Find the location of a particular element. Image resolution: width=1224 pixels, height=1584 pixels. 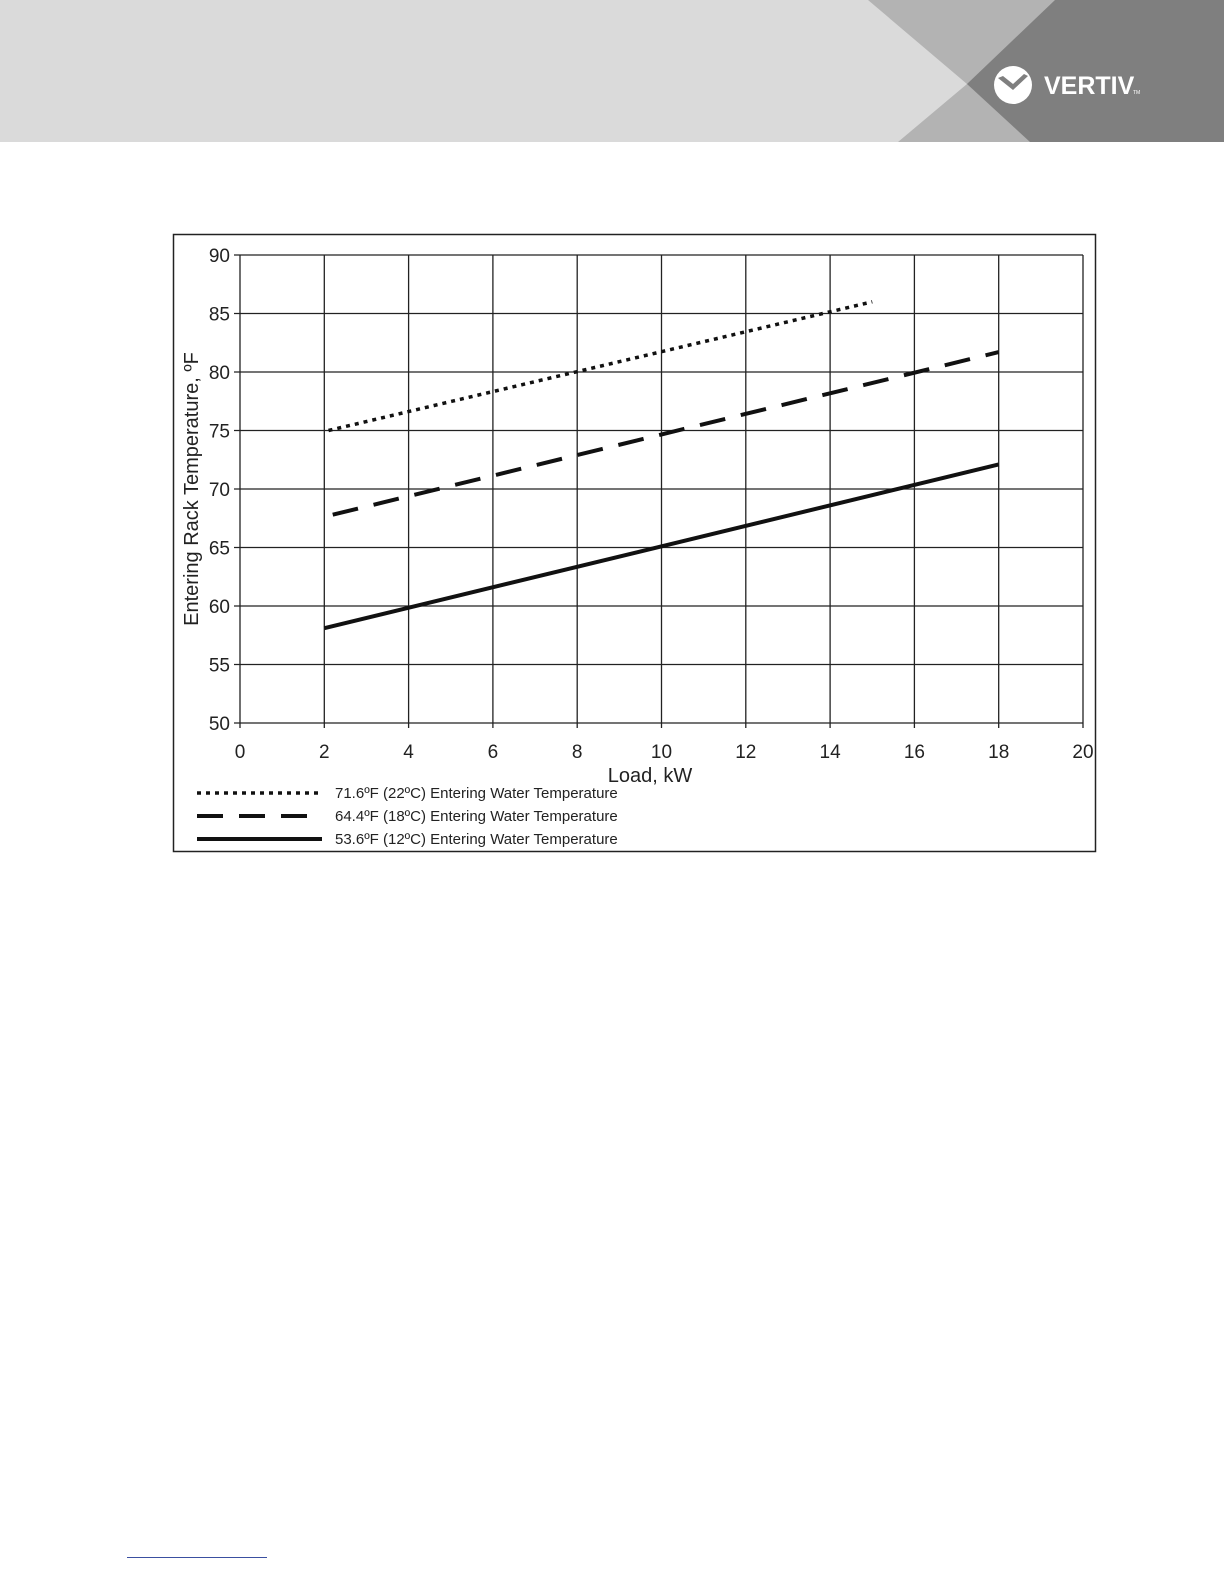

series-line-solid is located at coordinates (661, 546).